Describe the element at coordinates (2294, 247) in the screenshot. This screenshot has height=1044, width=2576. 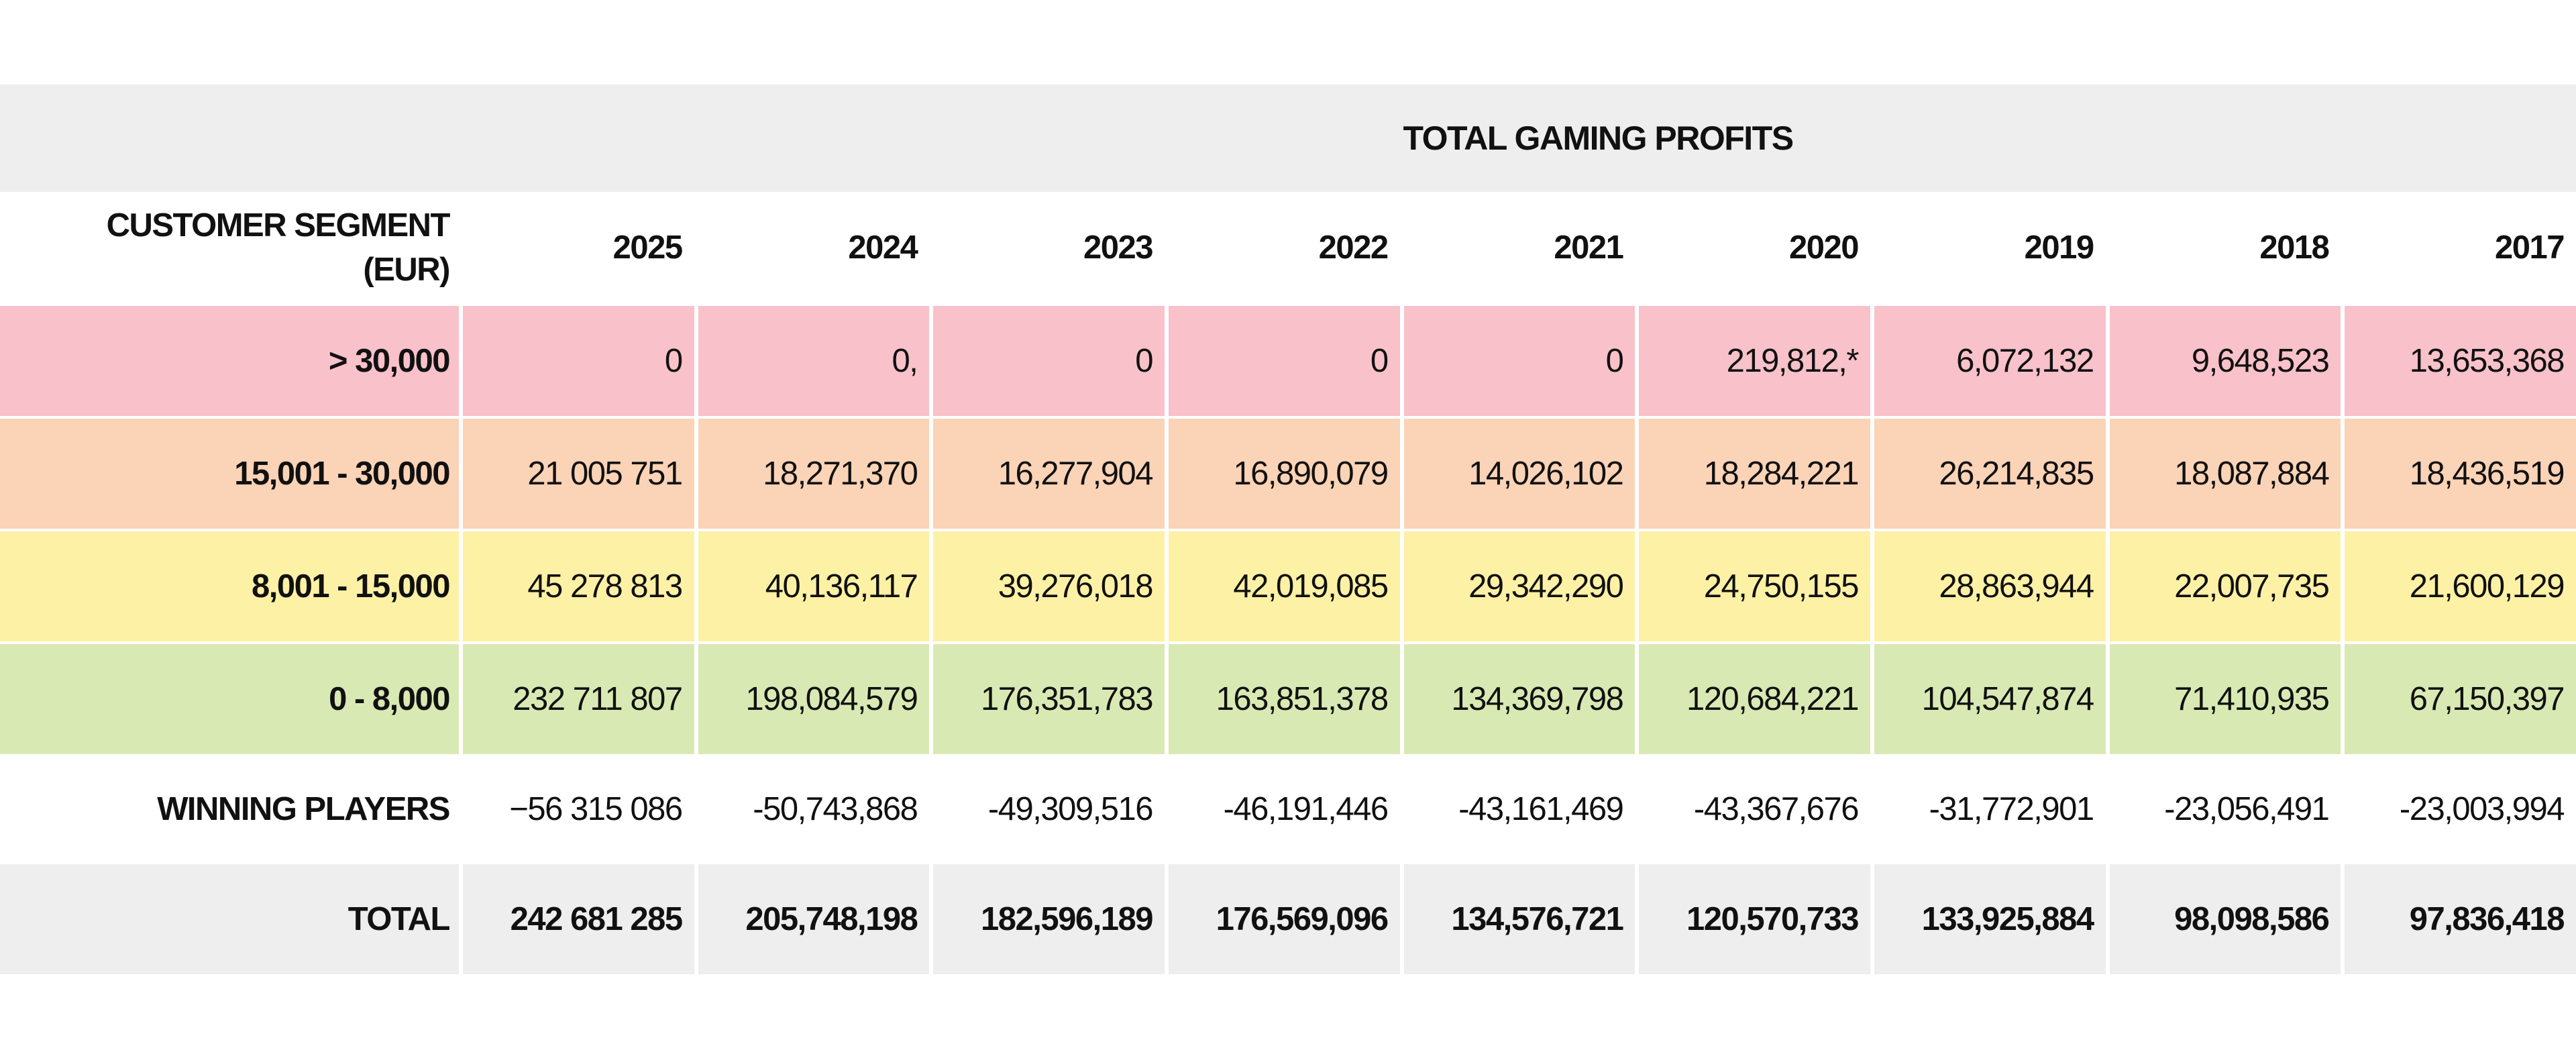
I see `year-header: 2018` at that location.